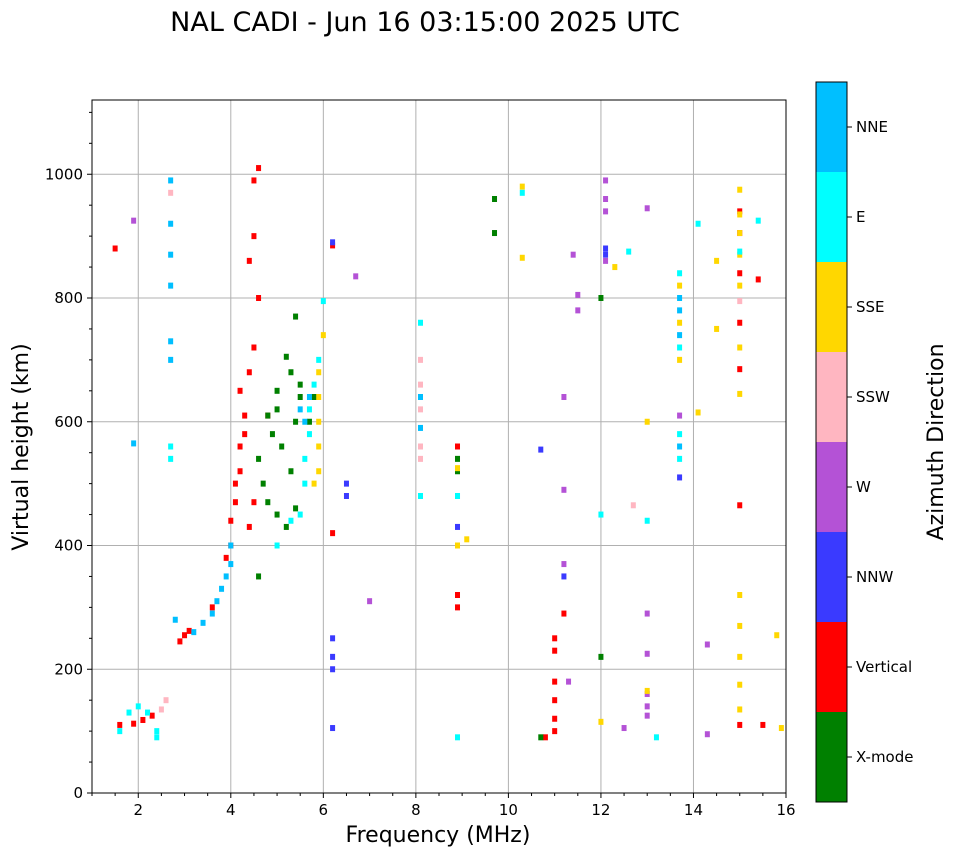 This screenshot has height=857, width=958. What do you see at coordinates (508, 810) in the screenshot?
I see `x-tick-label: 10` at bounding box center [508, 810].